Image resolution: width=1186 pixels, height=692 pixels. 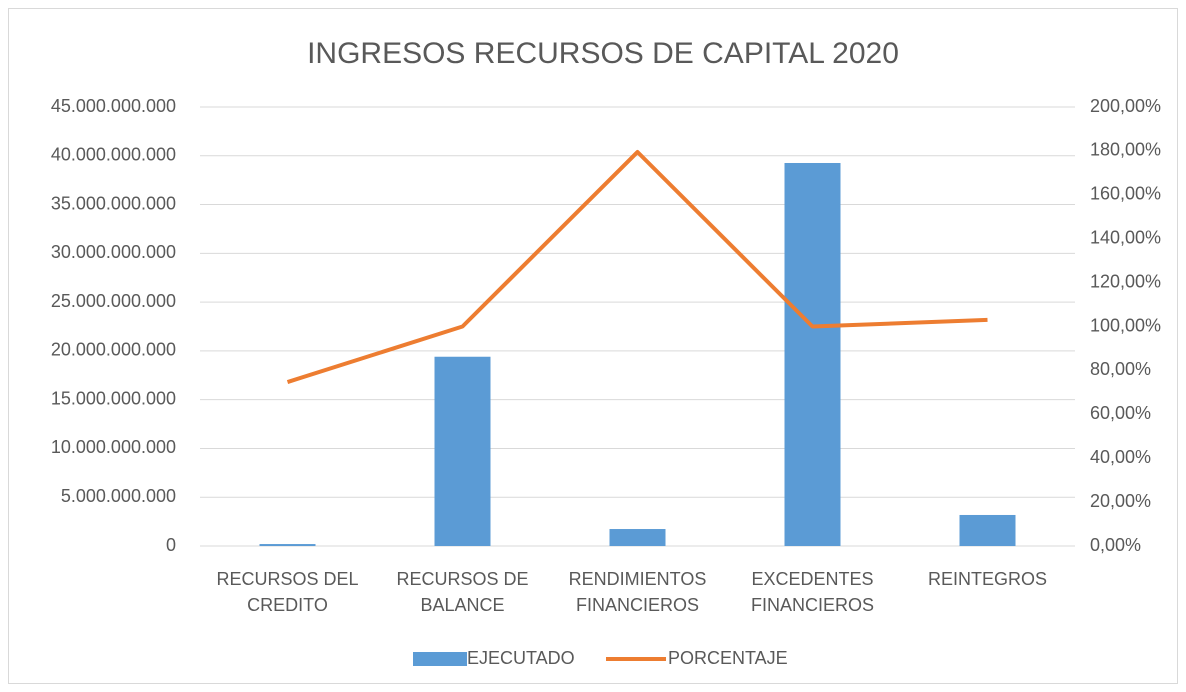 What do you see at coordinates (1125, 106) in the screenshot?
I see `y2-tick-label: 200,00%` at bounding box center [1125, 106].